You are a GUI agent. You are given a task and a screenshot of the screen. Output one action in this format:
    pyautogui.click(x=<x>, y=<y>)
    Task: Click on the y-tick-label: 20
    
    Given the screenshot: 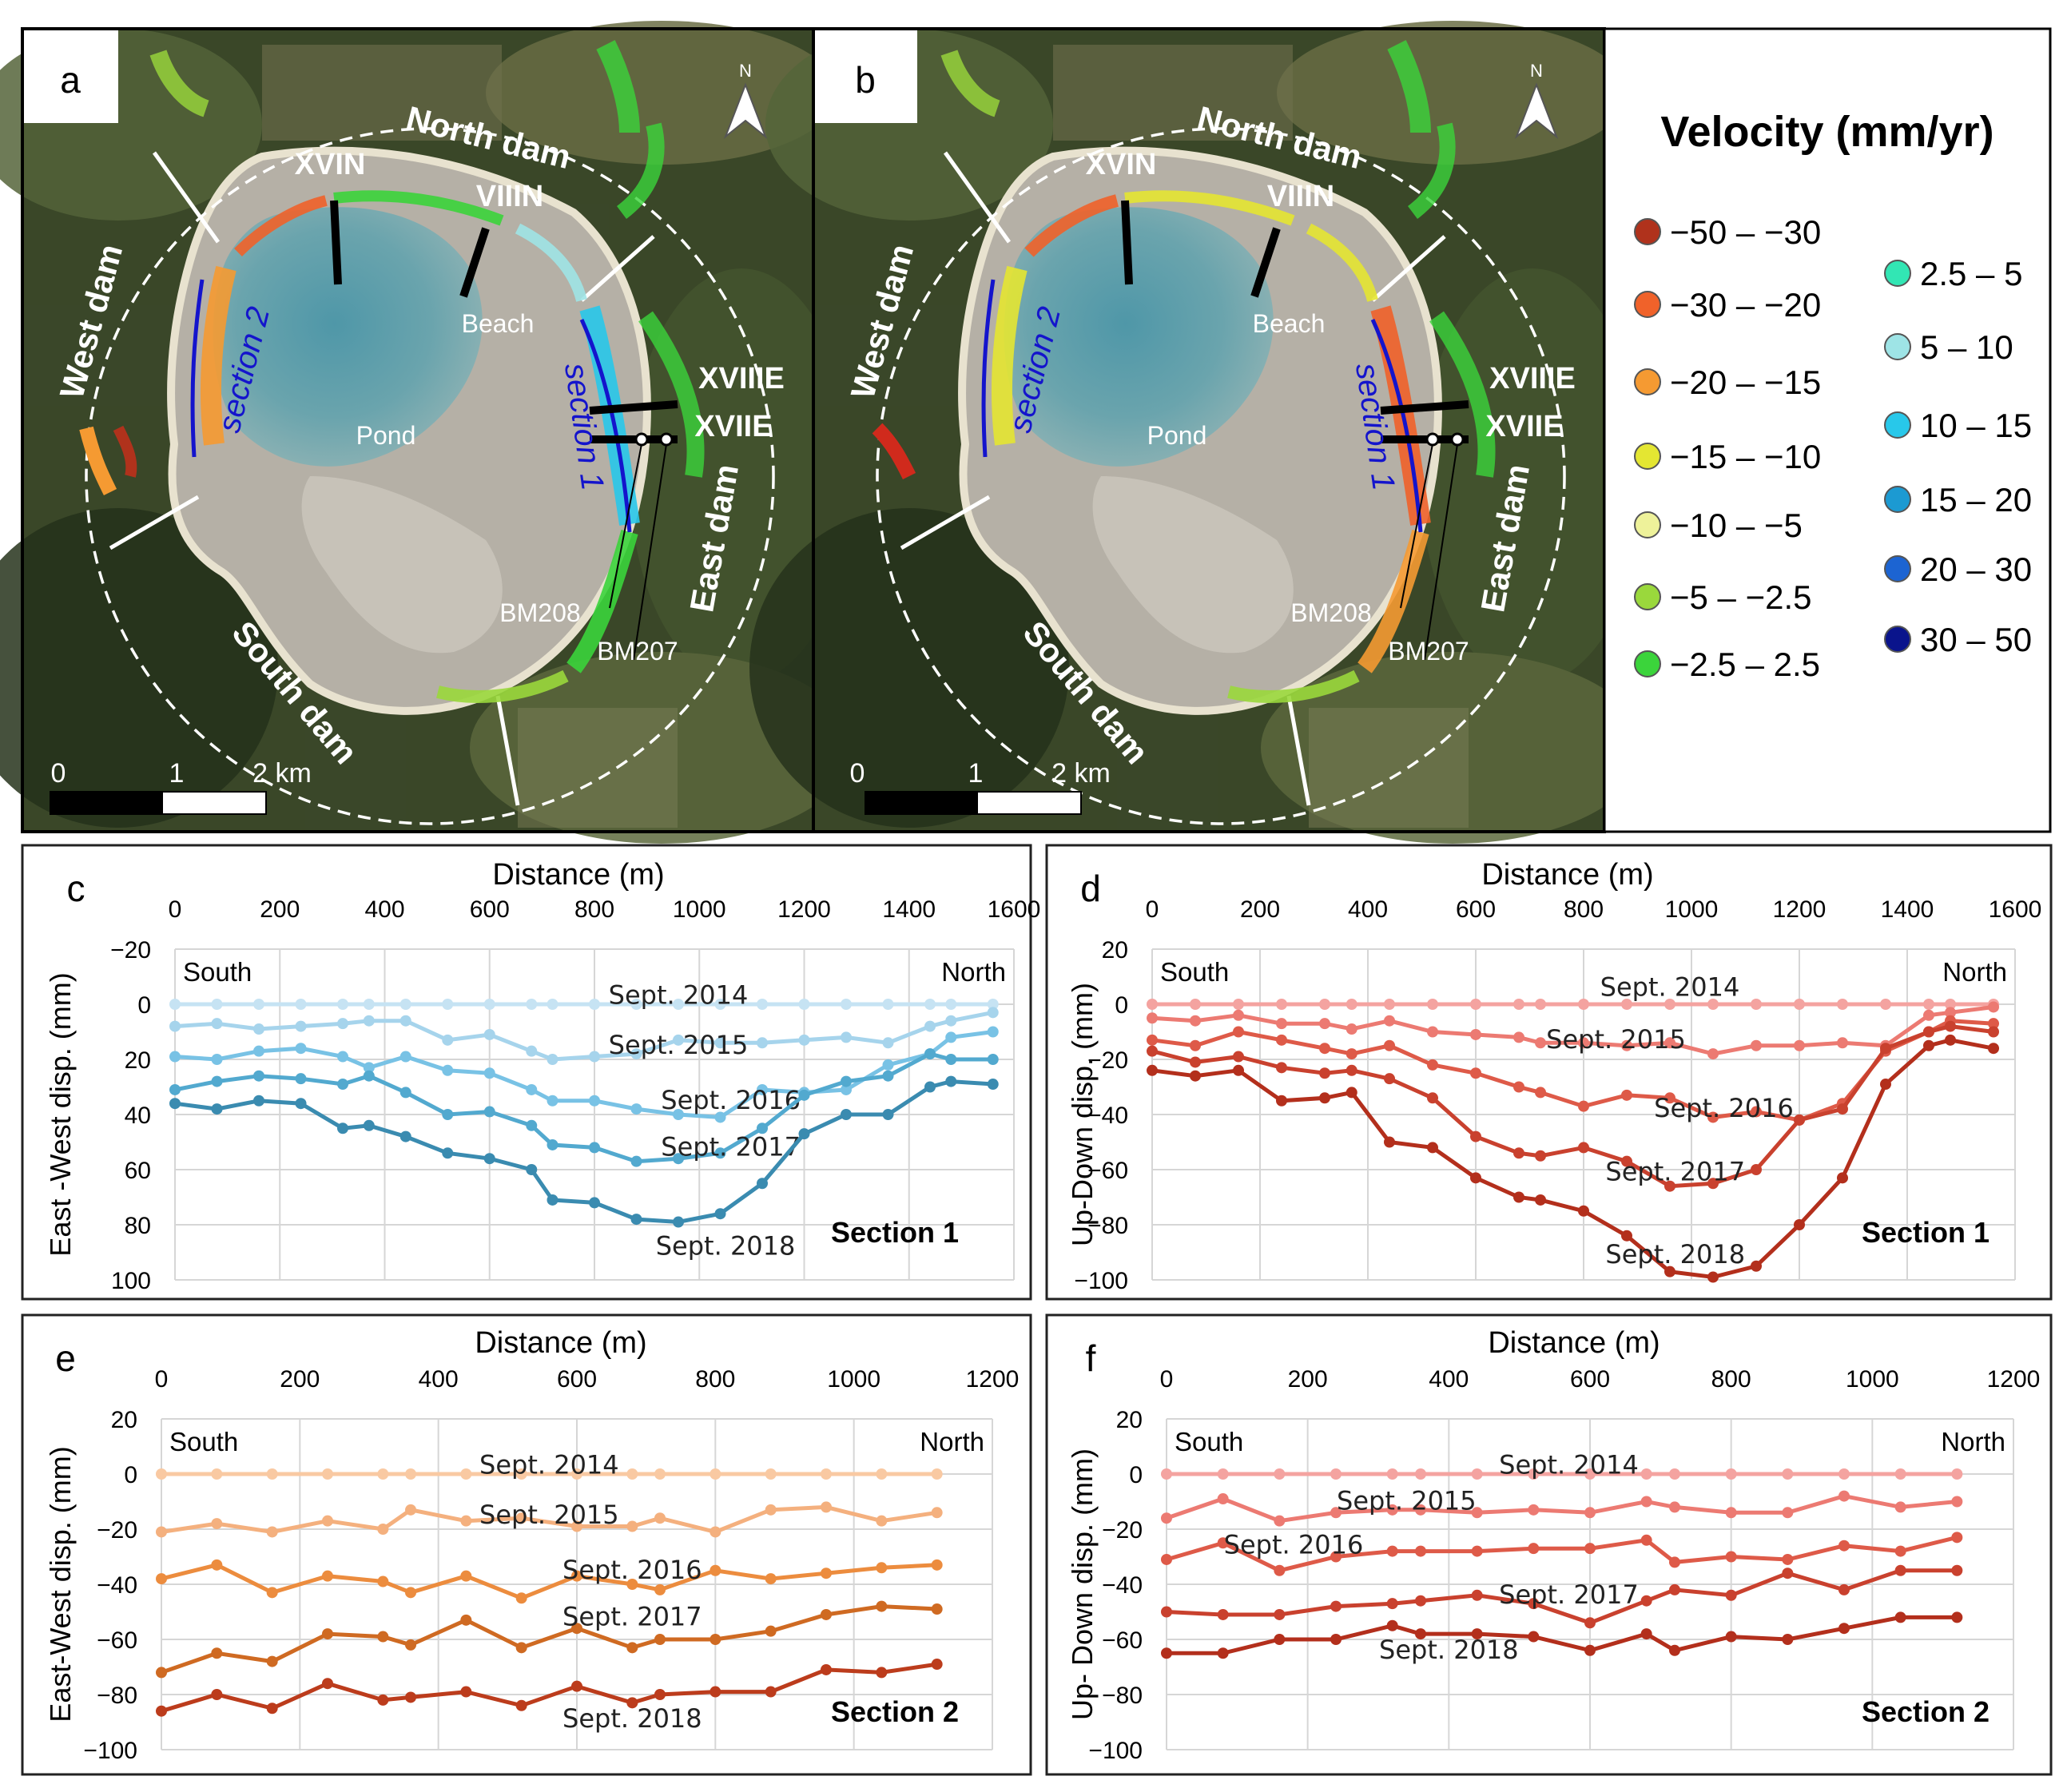 What is the action you would take?
    pyautogui.click(x=124, y=1420)
    